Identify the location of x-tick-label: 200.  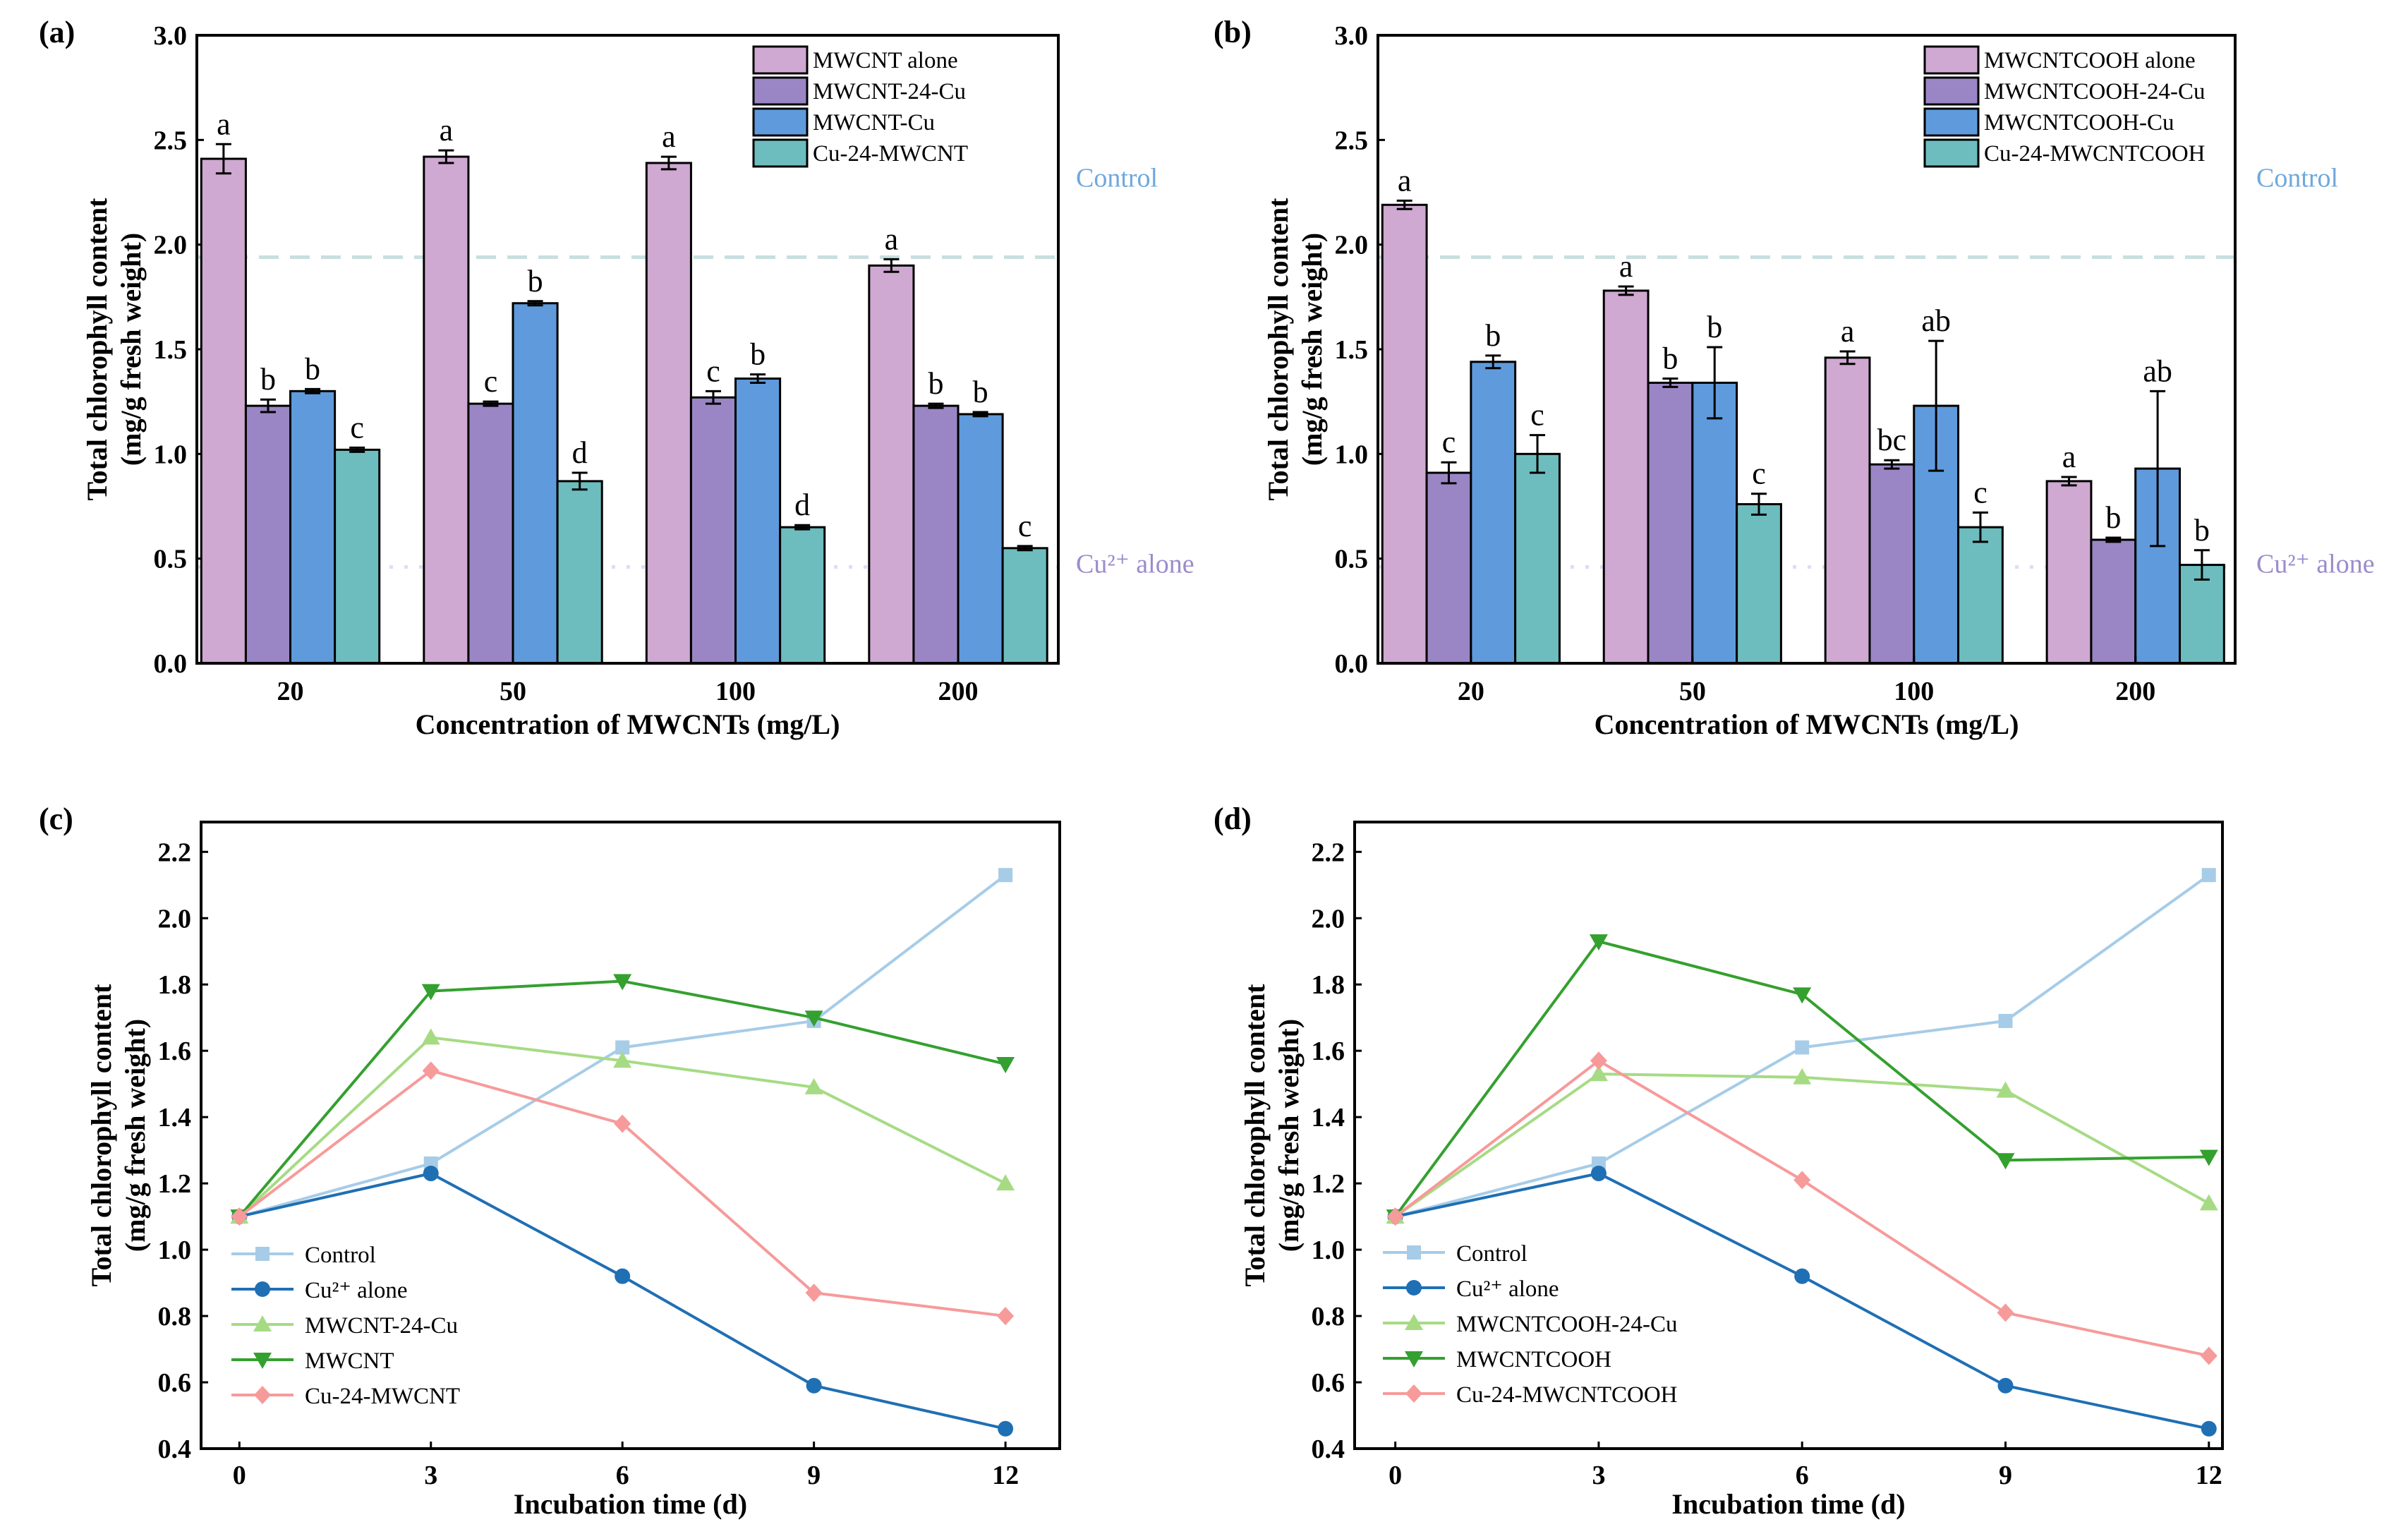
(958, 691).